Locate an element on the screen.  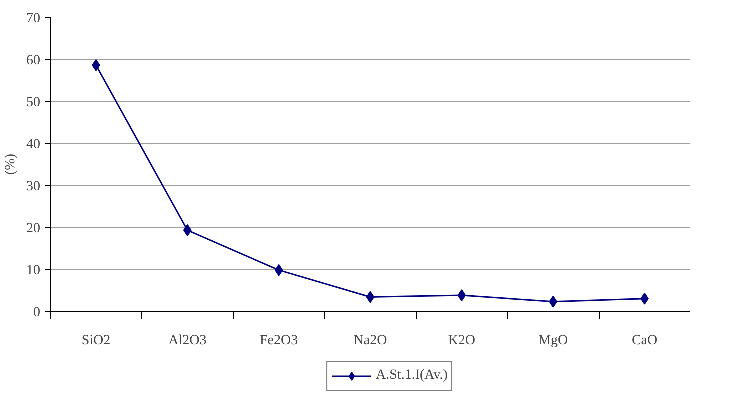
x-tick-label: Al2O3 is located at coordinates (187, 341).